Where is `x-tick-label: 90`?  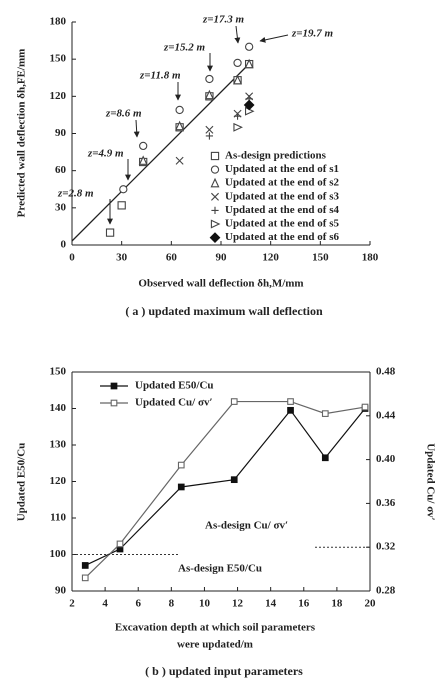 x-tick-label: 90 is located at coordinates (222, 258).